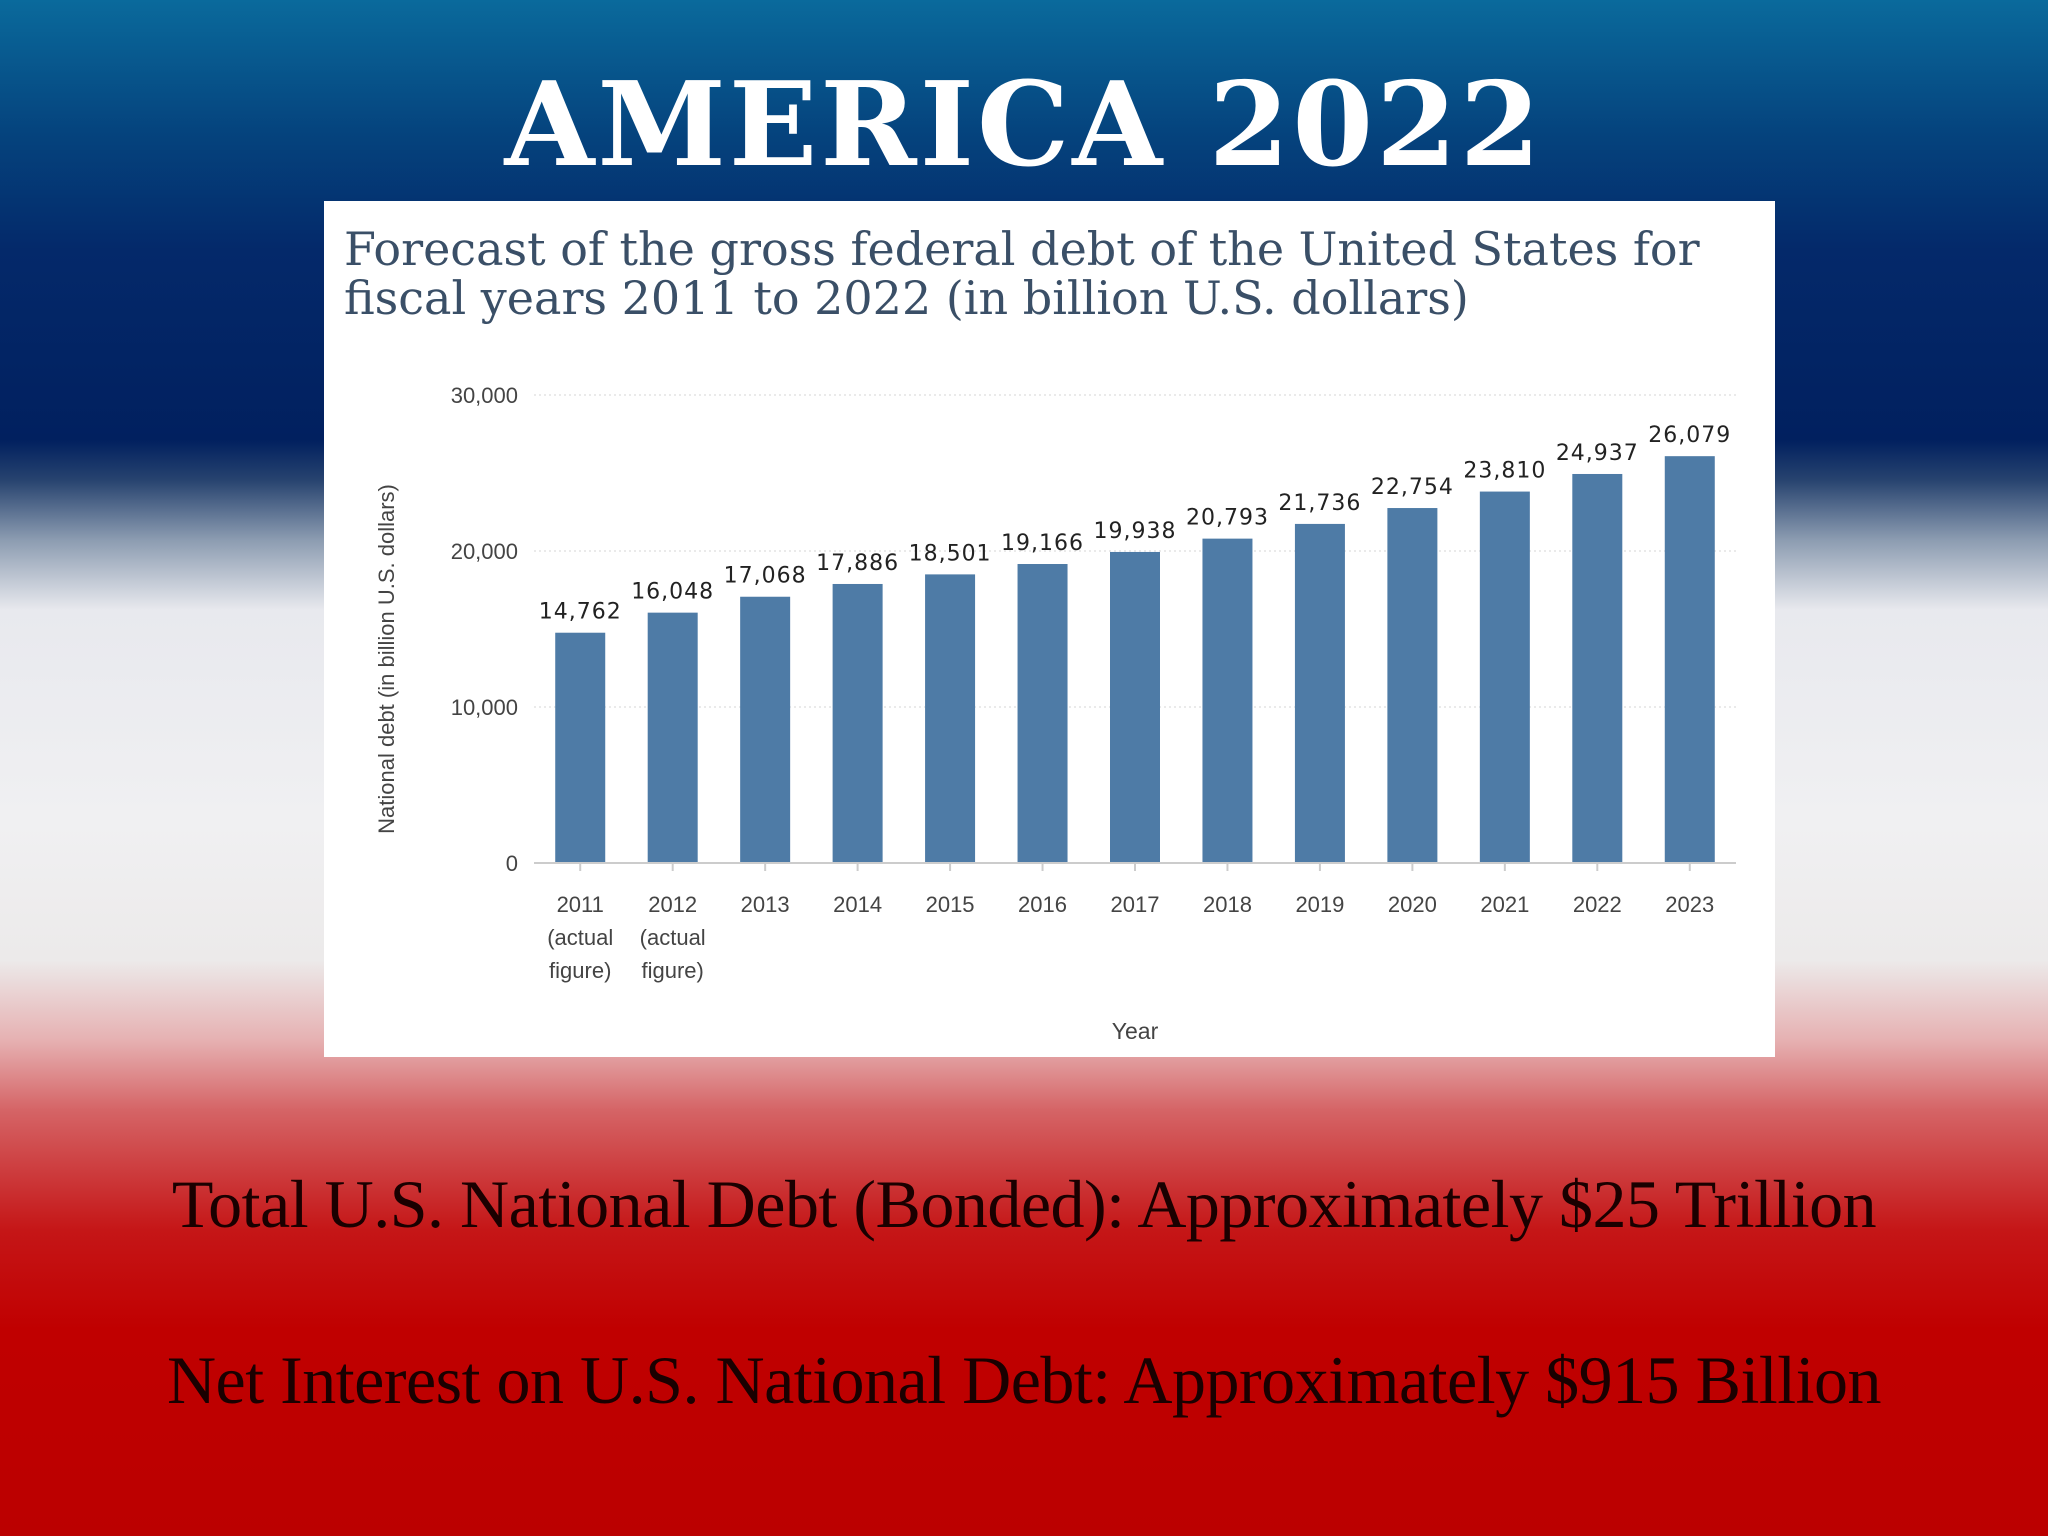 Image resolution: width=2048 pixels, height=1536 pixels. Describe the element at coordinates (1412, 685) in the screenshot. I see `bar-2020` at that location.